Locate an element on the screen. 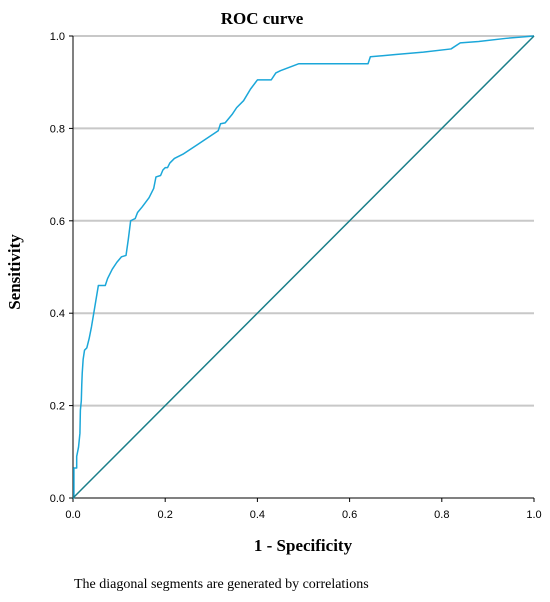  x-tick-label-4: 0.8 is located at coordinates (441, 515).